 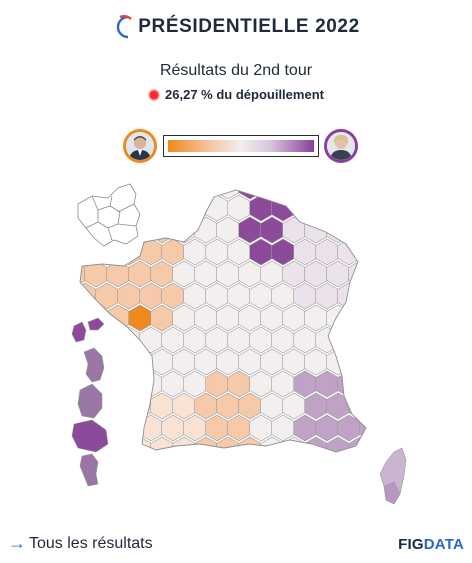 I want to click on color-legend, so click(x=240, y=146).